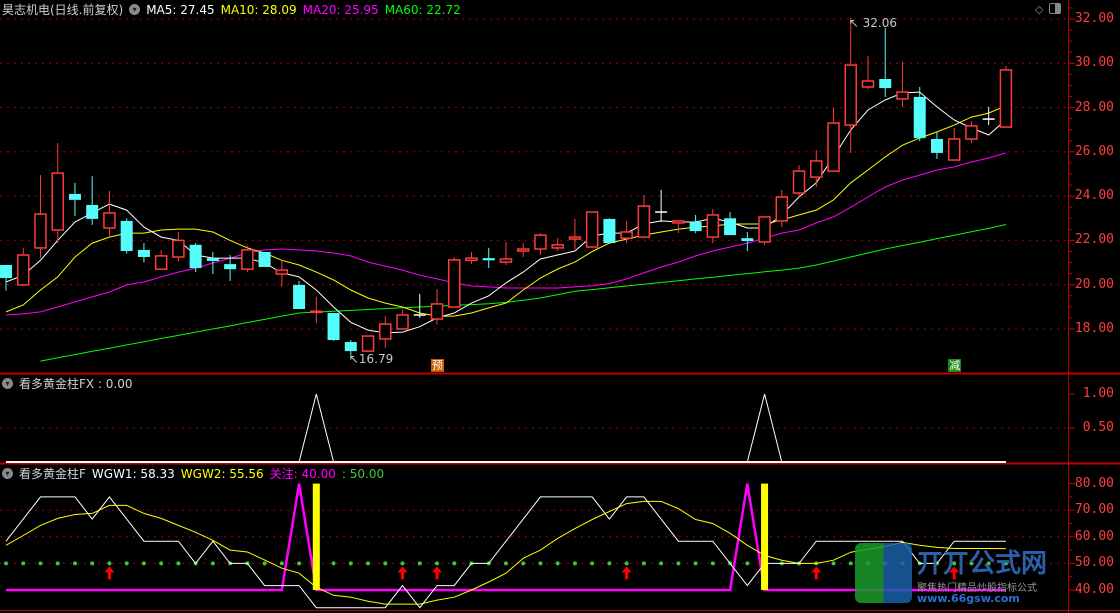 This screenshot has height=613, width=1120. What do you see at coordinates (1039, 9) in the screenshot?
I see `diamond-icon: ◇` at bounding box center [1039, 9].